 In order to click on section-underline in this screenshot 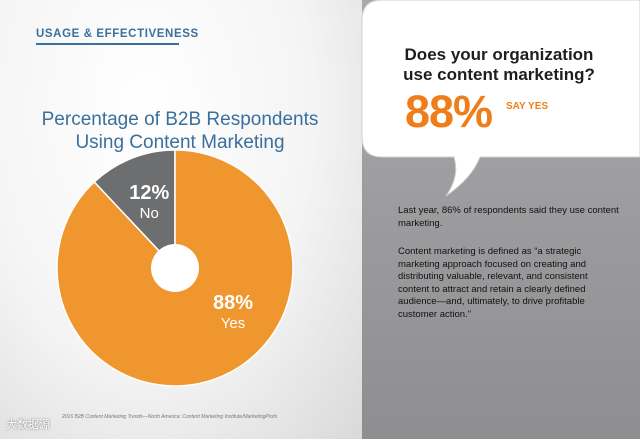, I will do `click(107, 44)`.